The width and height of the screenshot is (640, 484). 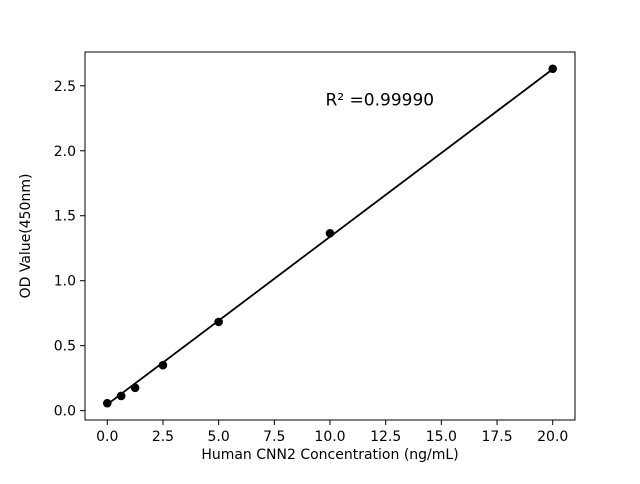 I want to click on x-tick-label: 15.0, so click(x=441, y=437).